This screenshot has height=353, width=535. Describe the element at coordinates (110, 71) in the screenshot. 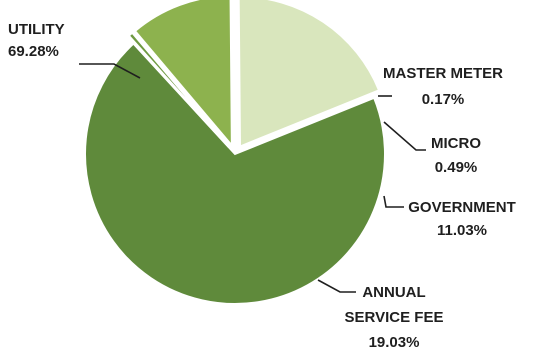

I see `leader-line-utility` at that location.